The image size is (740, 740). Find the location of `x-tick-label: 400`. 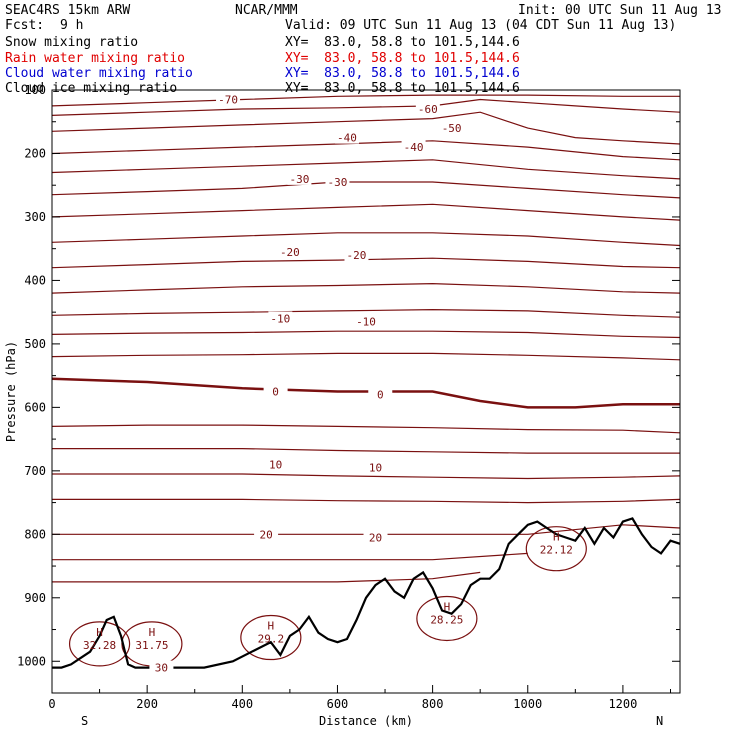

x-tick-label: 400 is located at coordinates (242, 704).